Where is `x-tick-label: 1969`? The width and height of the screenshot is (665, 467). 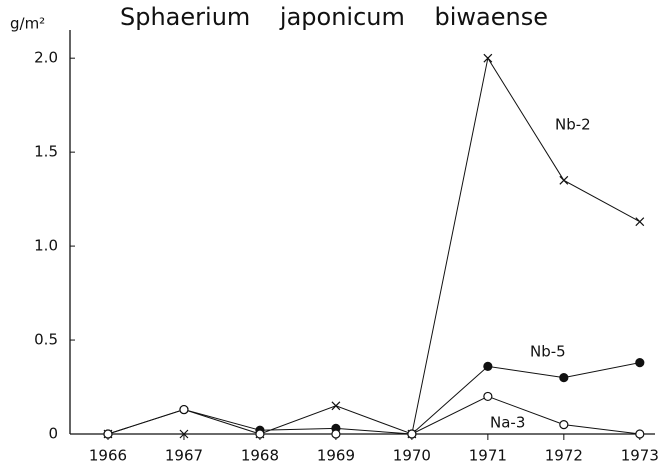 x-tick-label: 1969 is located at coordinates (336, 456).